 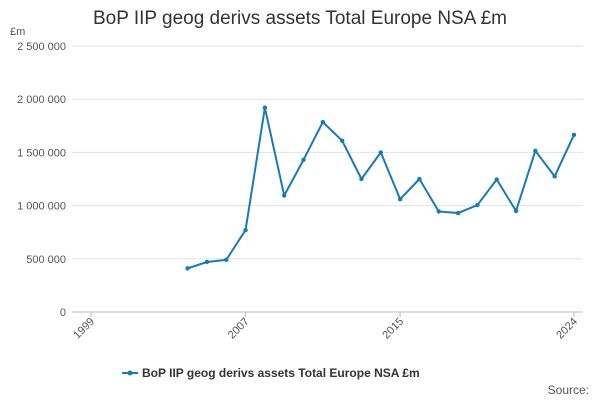 What do you see at coordinates (17, 32) in the screenshot?
I see `y-axis-unit-label: £m` at bounding box center [17, 32].